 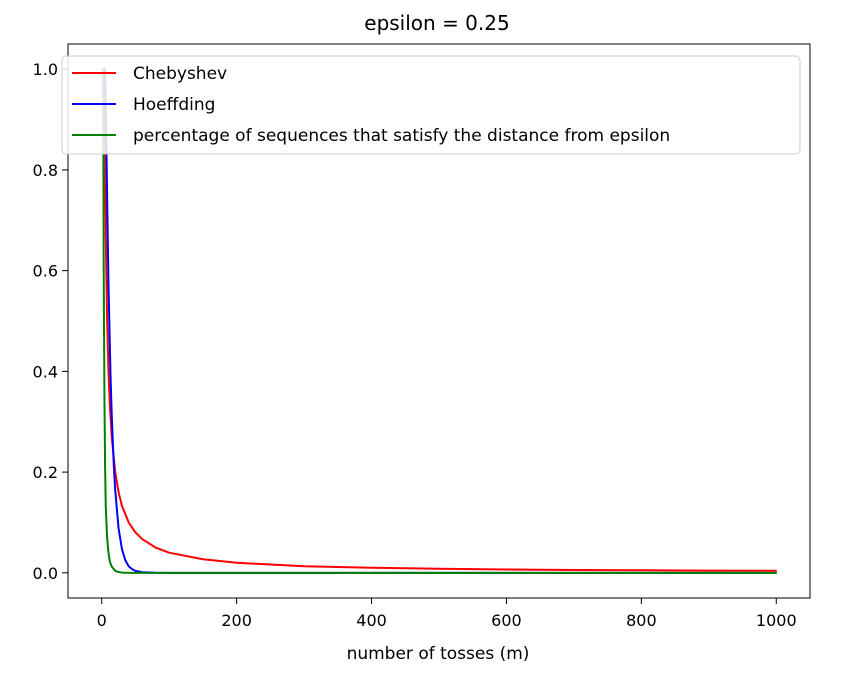 What do you see at coordinates (641, 620) in the screenshot?
I see `x-tick-label: 800` at bounding box center [641, 620].